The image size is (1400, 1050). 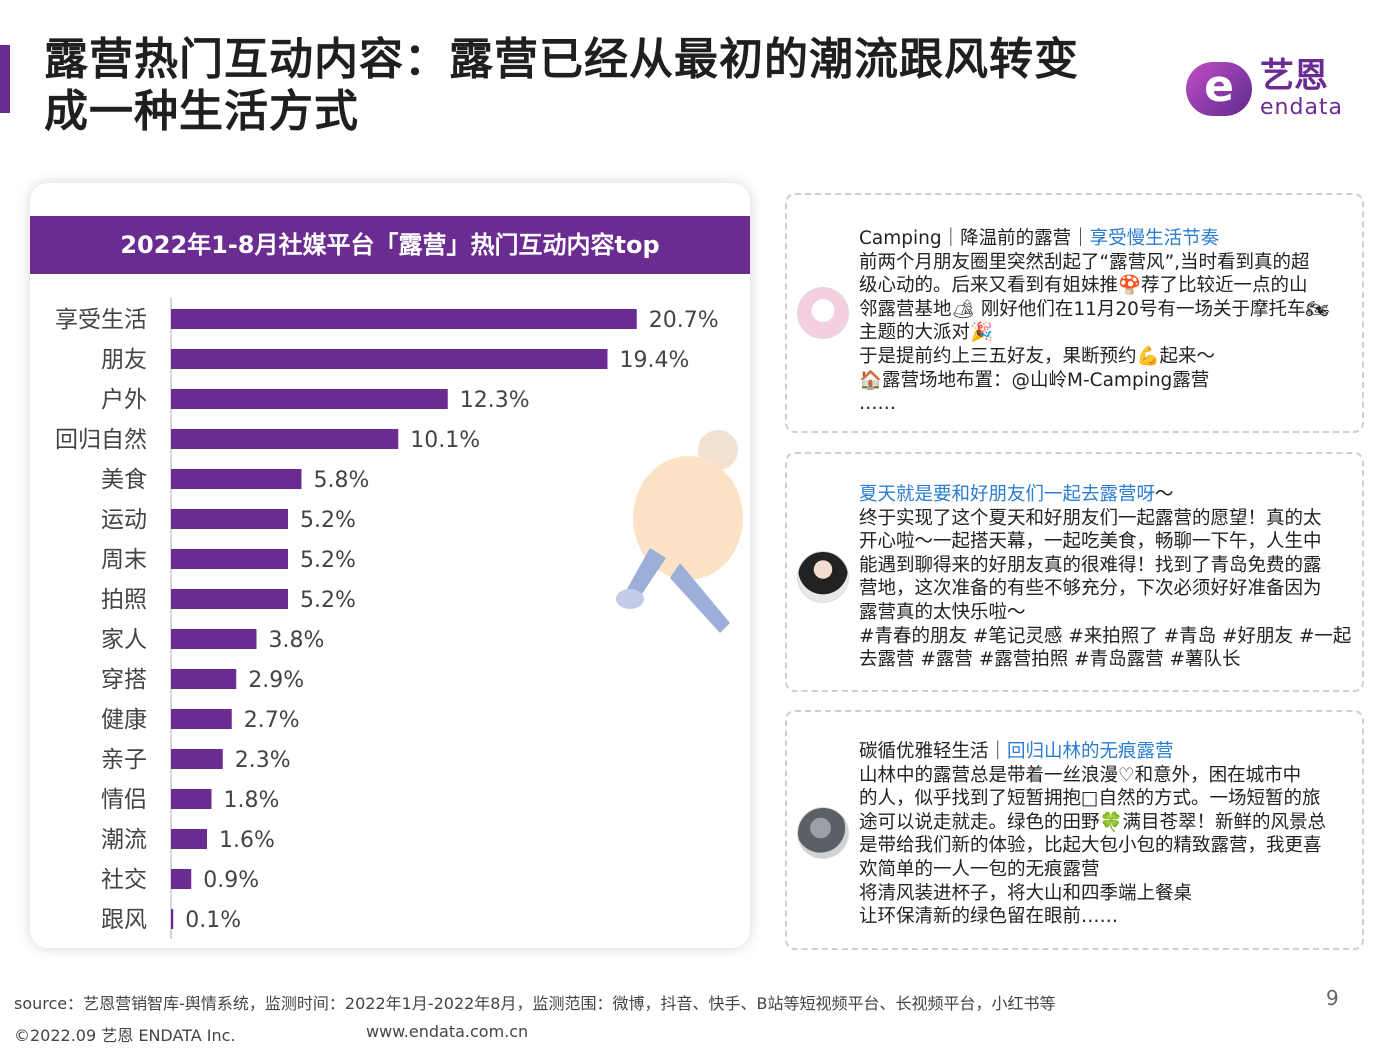 I want to click on endata-logo: e 艺恩 endata, so click(x=1271, y=89).